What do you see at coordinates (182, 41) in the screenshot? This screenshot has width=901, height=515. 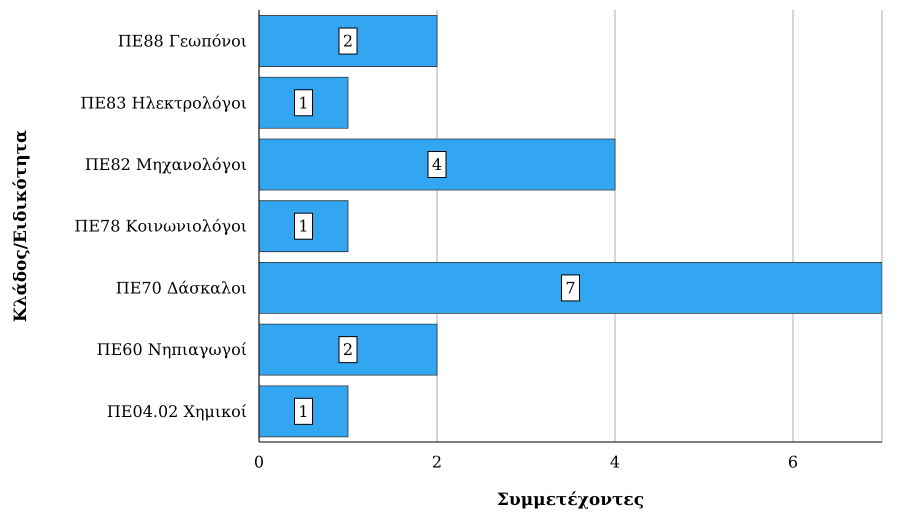 I see `y-tick-label: ΠΕ88 Γεωπόνοι` at bounding box center [182, 41].